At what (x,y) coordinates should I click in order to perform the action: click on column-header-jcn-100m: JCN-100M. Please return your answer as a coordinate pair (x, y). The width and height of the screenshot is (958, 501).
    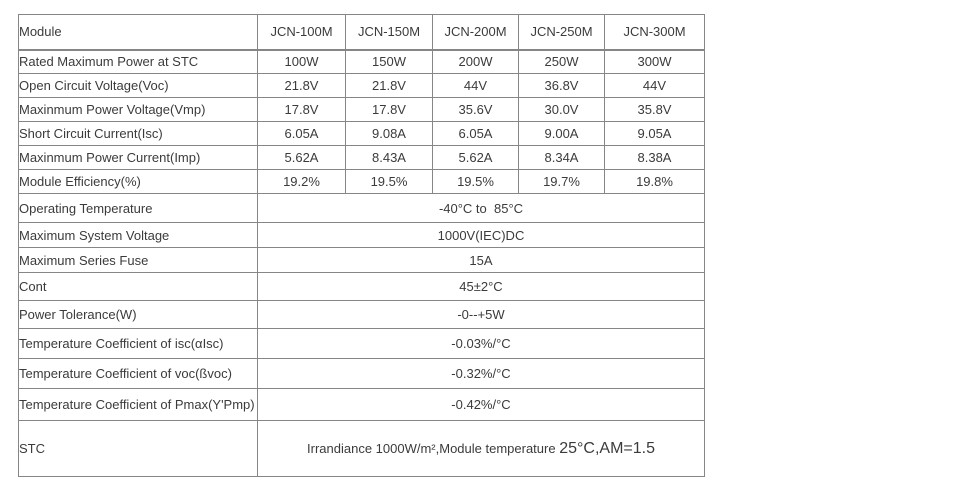
    Looking at the image, I should click on (301, 32).